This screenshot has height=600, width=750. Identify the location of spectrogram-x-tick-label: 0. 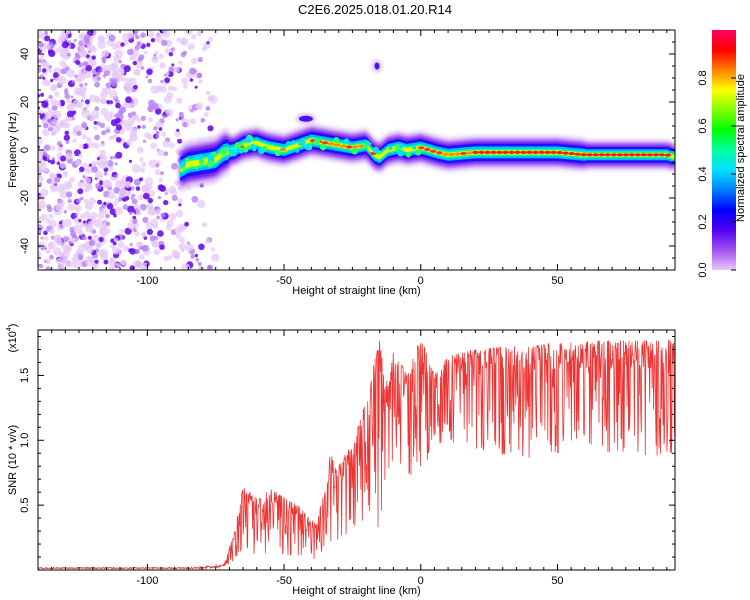
(421, 281).